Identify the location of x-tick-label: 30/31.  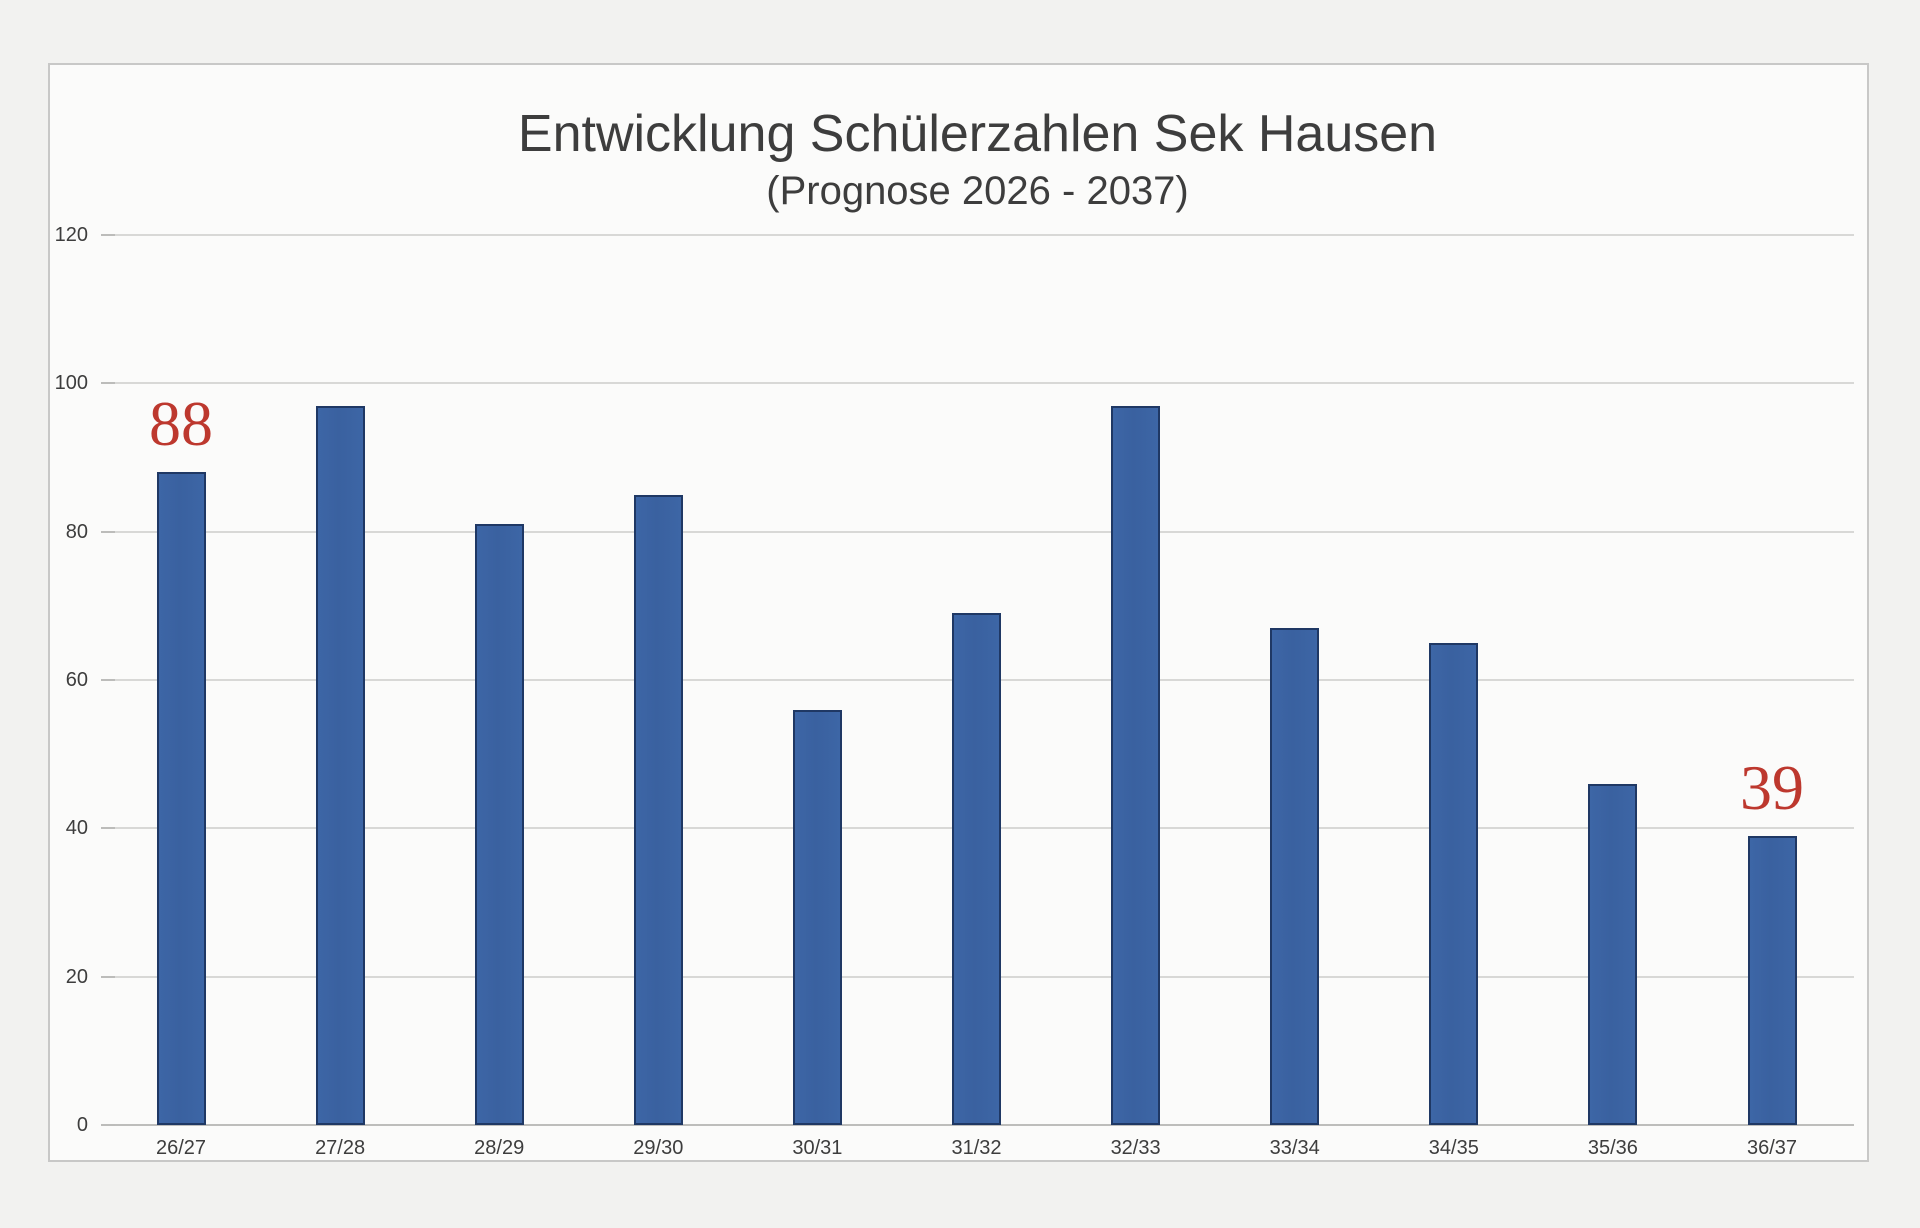
(817, 1148).